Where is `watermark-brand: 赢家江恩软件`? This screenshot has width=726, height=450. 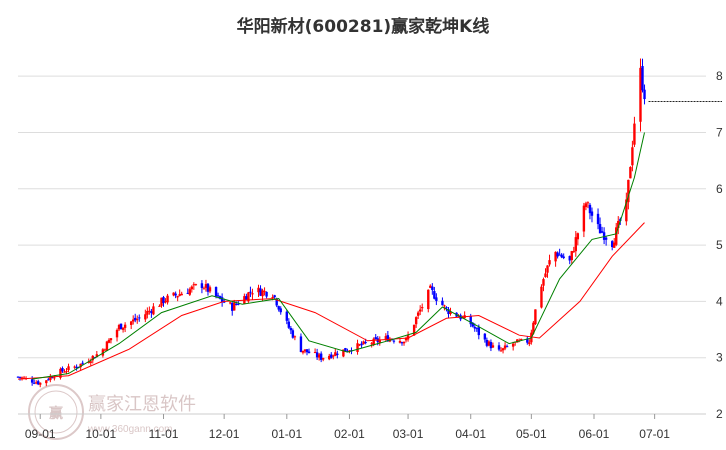
watermark-brand: 赢家江恩软件 is located at coordinates (142, 404).